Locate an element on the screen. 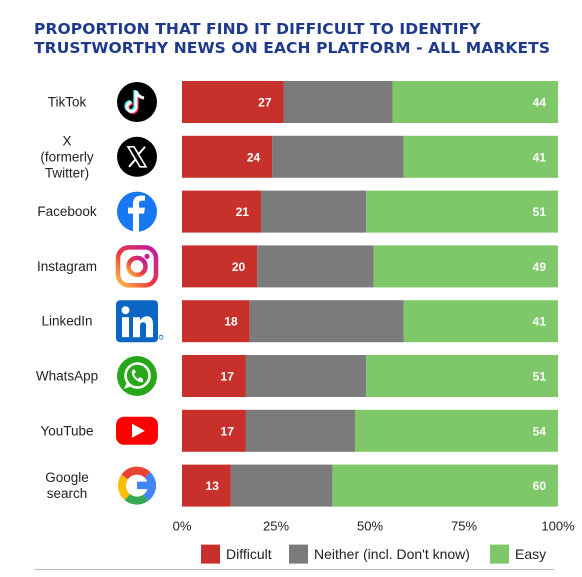 The image size is (582, 577). x-tick-label: 75% is located at coordinates (464, 526).